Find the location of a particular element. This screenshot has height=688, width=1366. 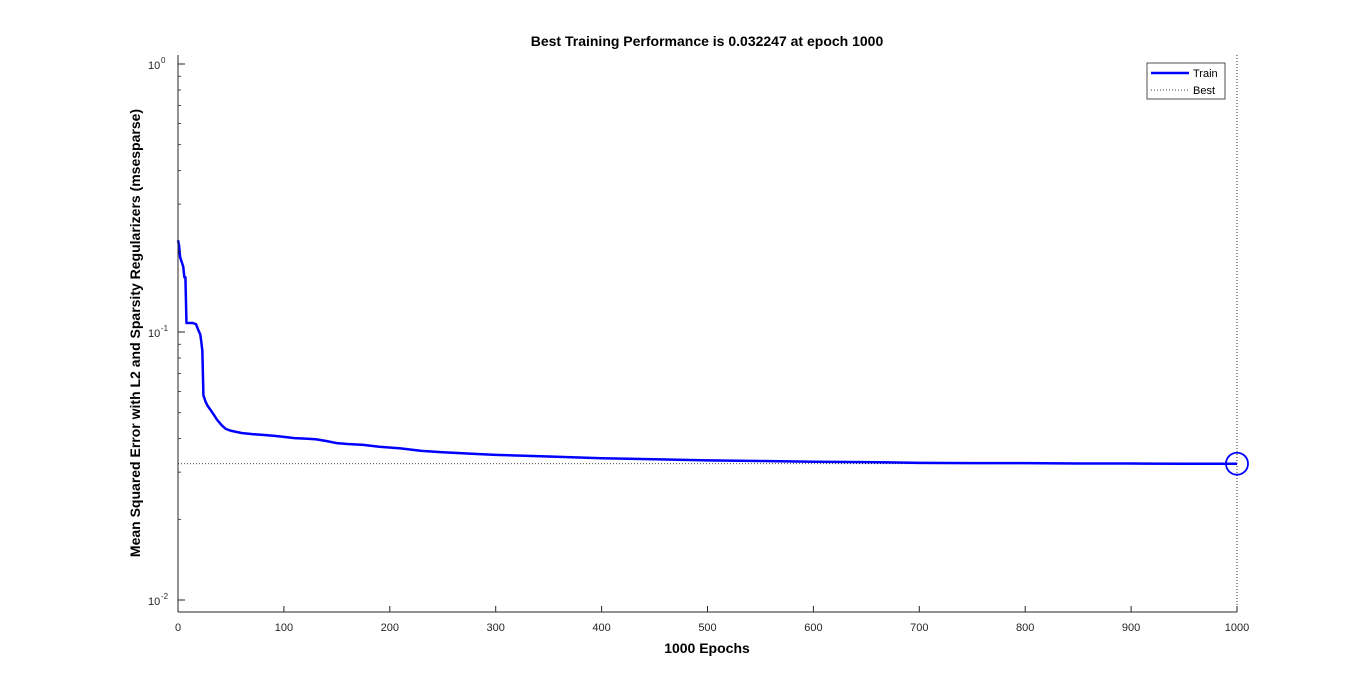

x-tick-label: 0 is located at coordinates (178, 628).